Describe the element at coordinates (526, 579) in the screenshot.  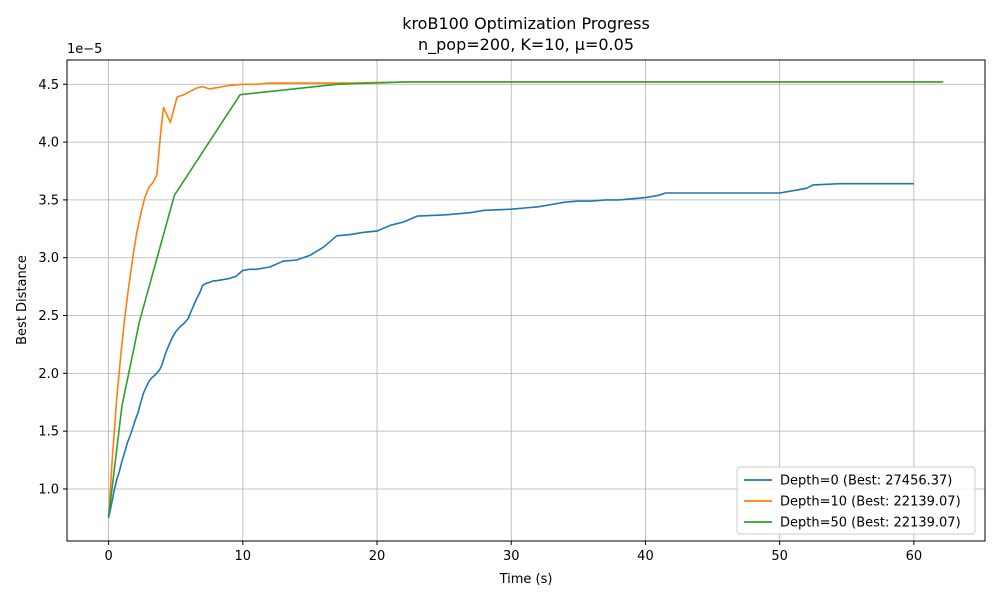
I see `x-axis-label: Time (s)` at that location.